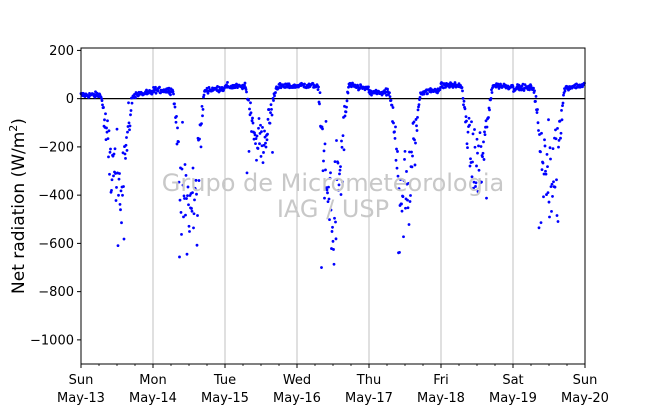 This screenshot has height=414, width=650. What do you see at coordinates (56, 244) in the screenshot?
I see `y-tick-label: −600` at bounding box center [56, 244].